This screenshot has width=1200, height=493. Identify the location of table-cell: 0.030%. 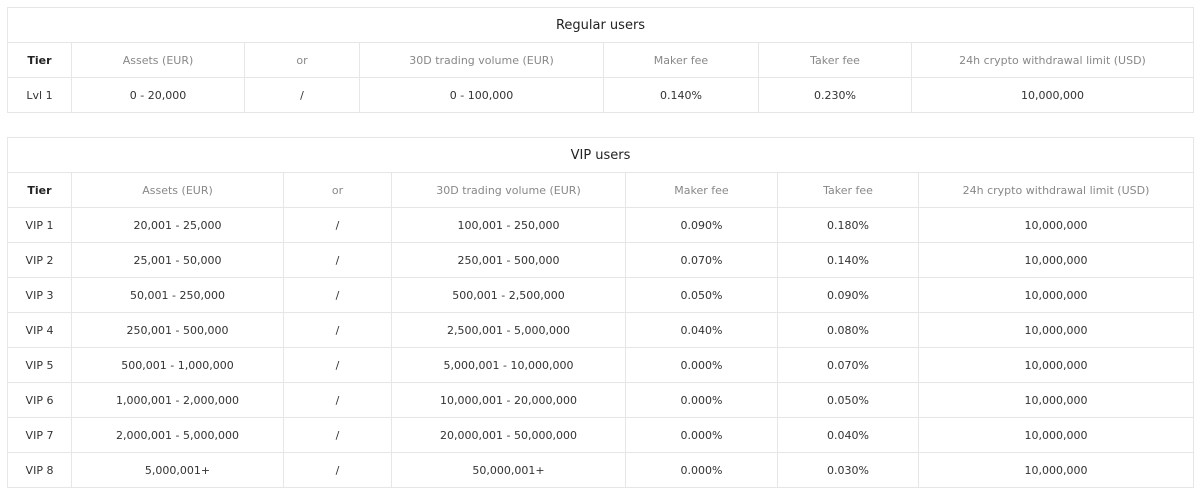
(848, 470).